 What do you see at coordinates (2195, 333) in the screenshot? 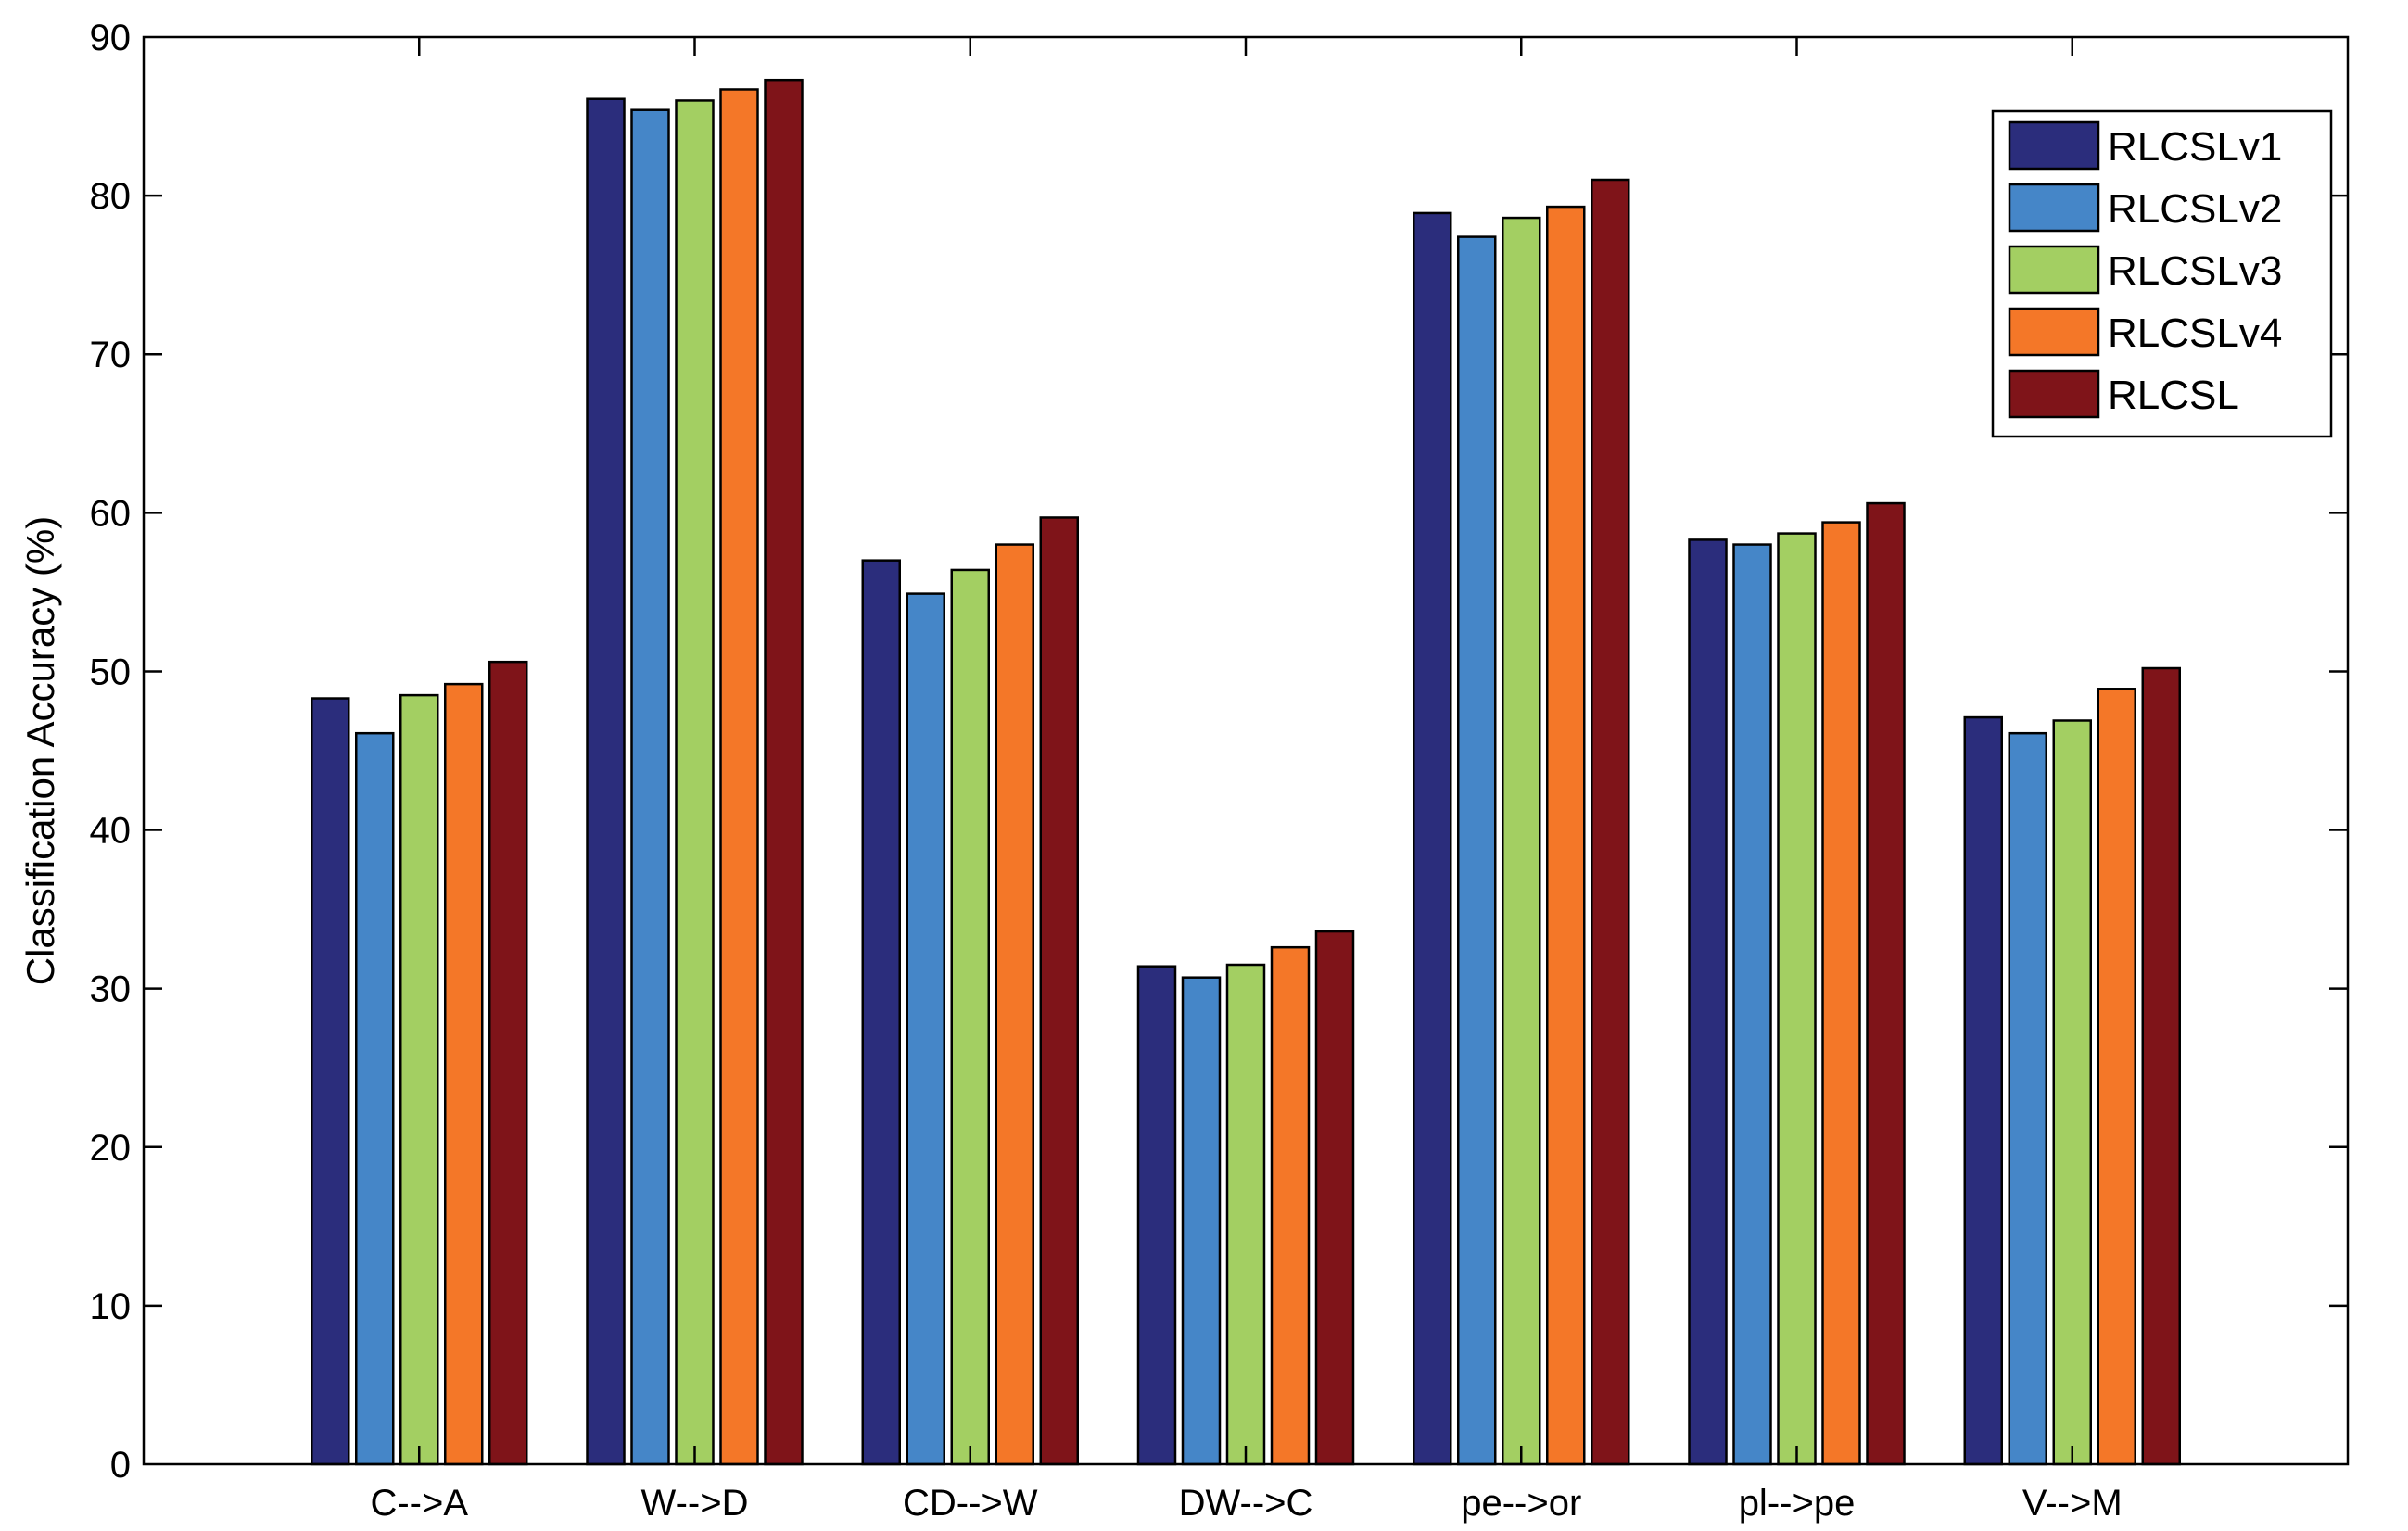
I see `legend-label-rlcslv4: RLCSLv4` at bounding box center [2195, 333].